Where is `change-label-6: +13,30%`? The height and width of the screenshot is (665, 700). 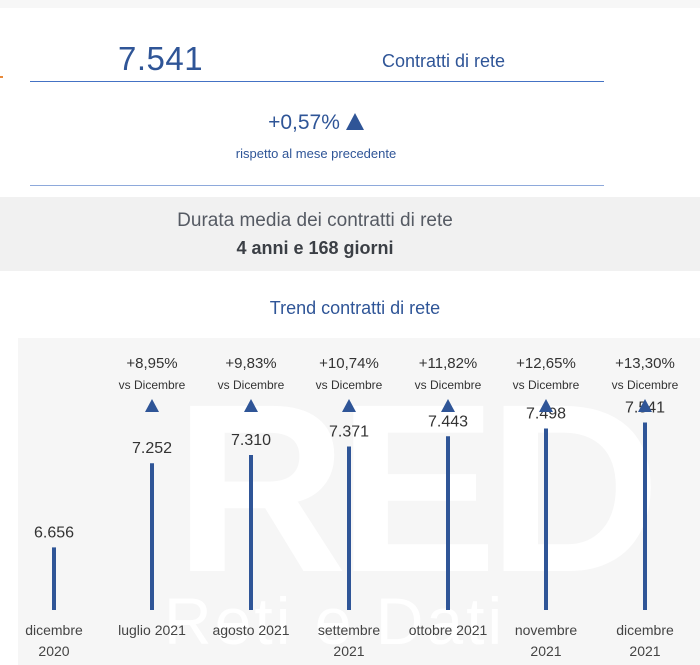
change-label-6: +13,30% is located at coordinates (645, 363).